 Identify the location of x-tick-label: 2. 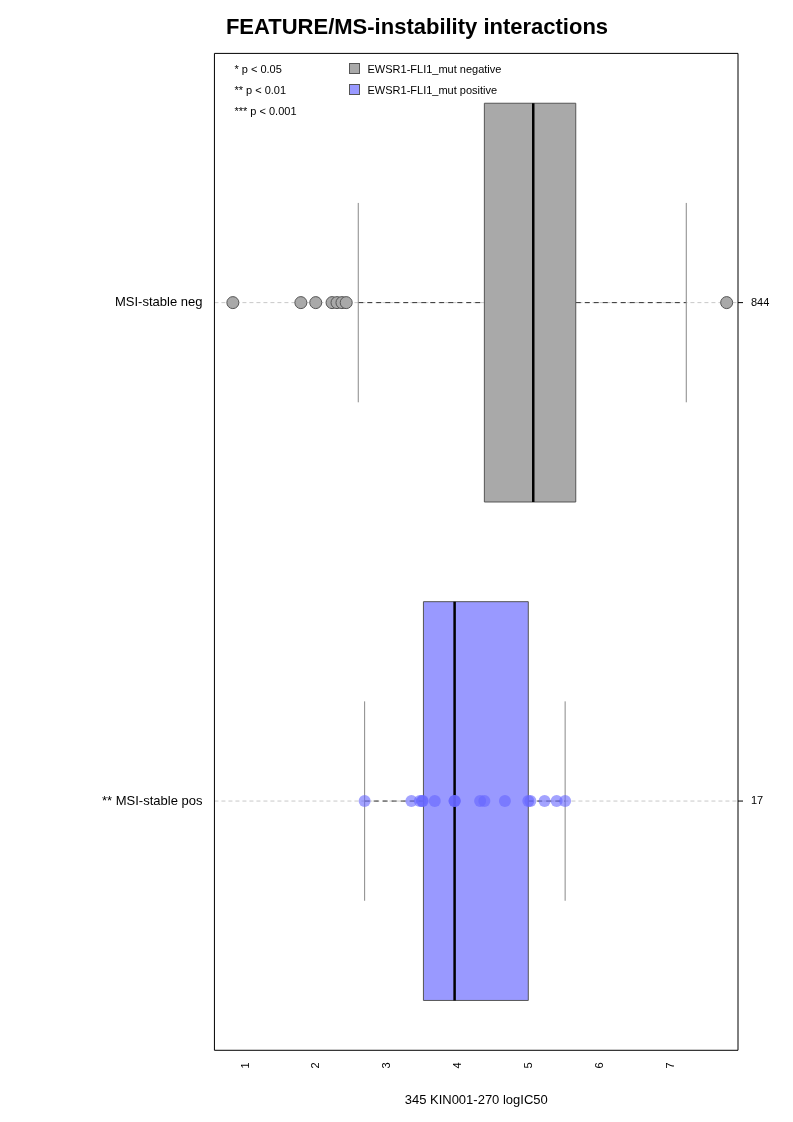
(315, 1065).